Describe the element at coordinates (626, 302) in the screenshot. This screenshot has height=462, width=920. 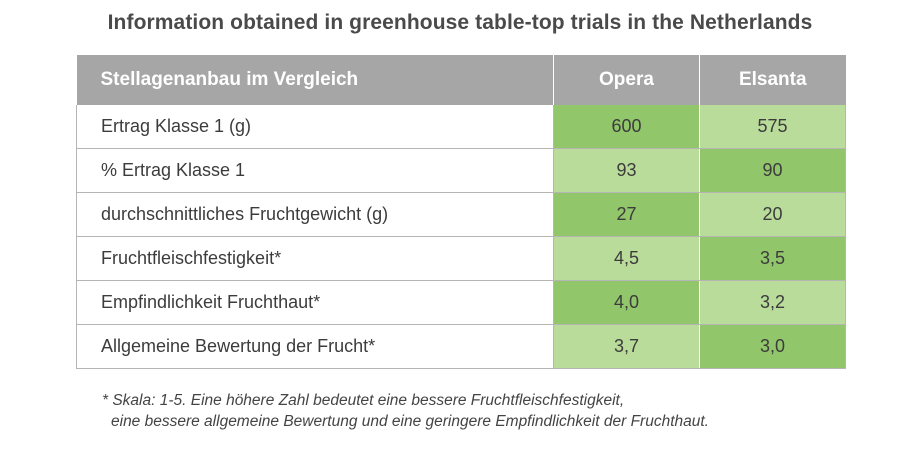
I see `opera-value: 4,0` at that location.